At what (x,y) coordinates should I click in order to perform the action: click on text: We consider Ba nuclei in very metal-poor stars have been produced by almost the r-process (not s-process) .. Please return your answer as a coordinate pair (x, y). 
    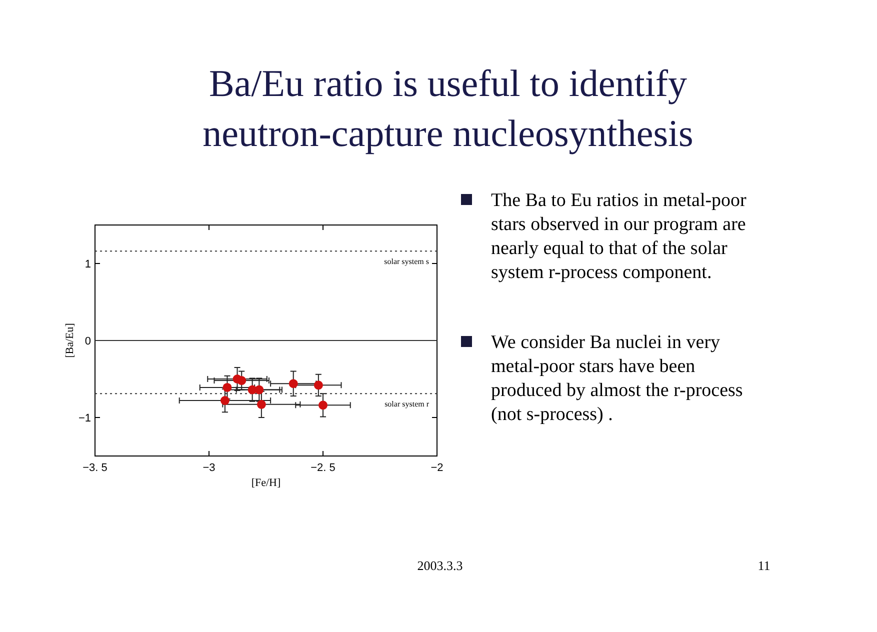
    Looking at the image, I should click on (617, 378).